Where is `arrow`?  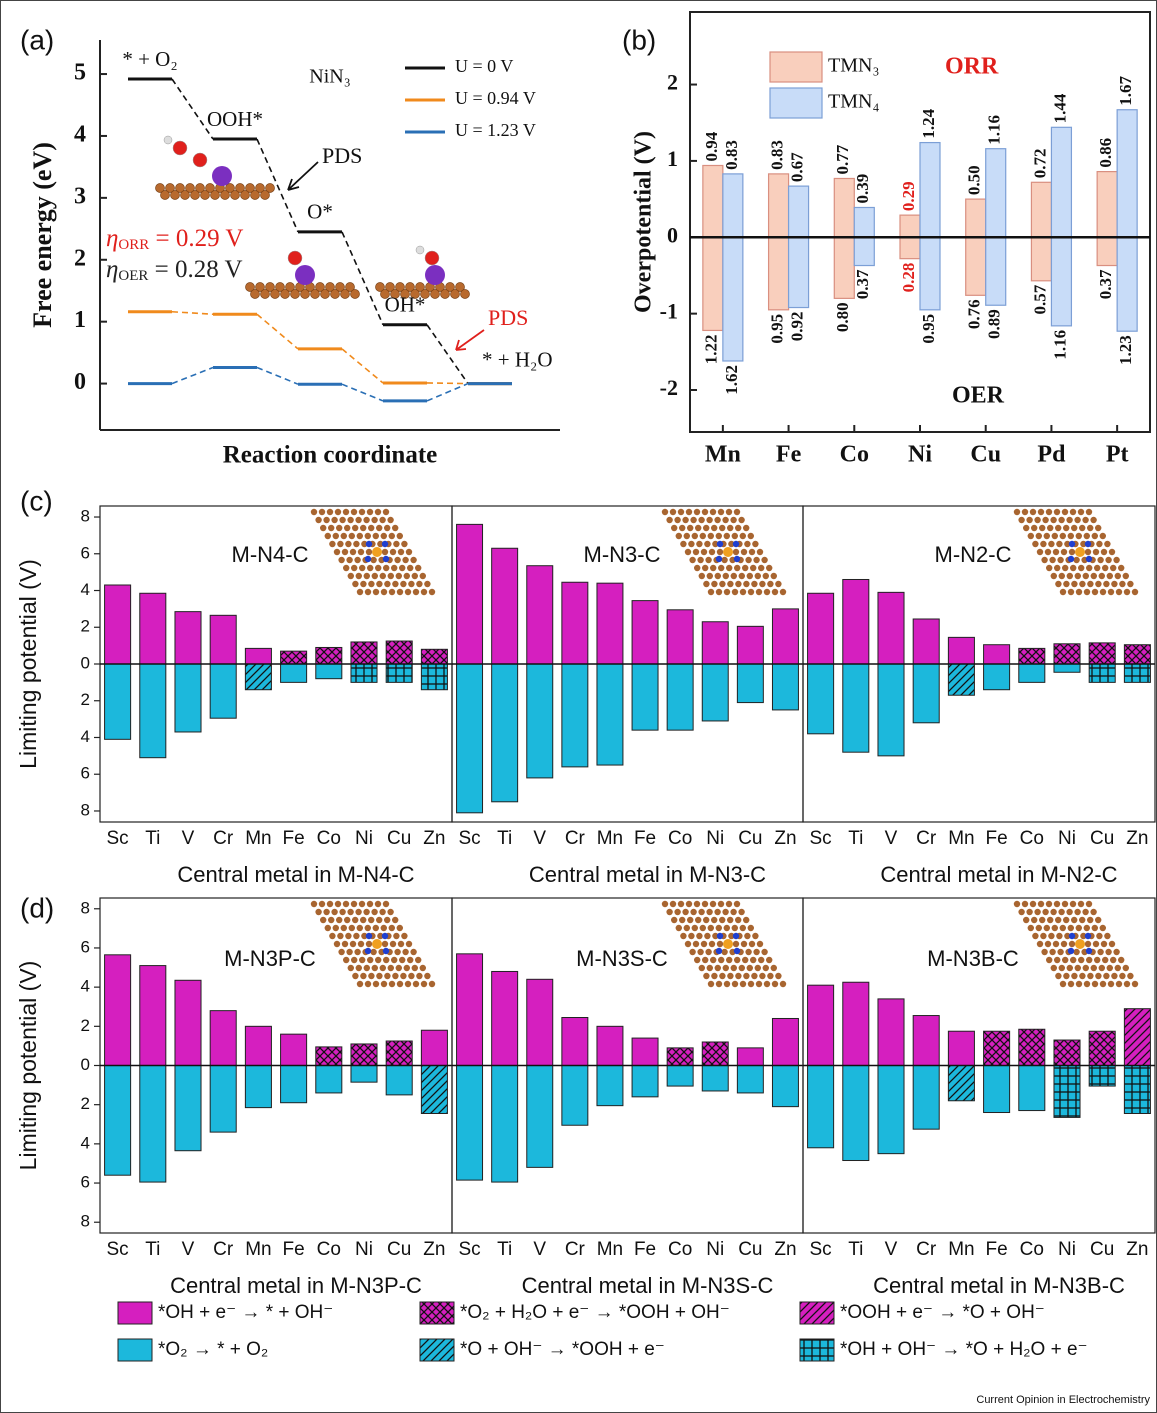 arrow is located at coordinates (303, 176).